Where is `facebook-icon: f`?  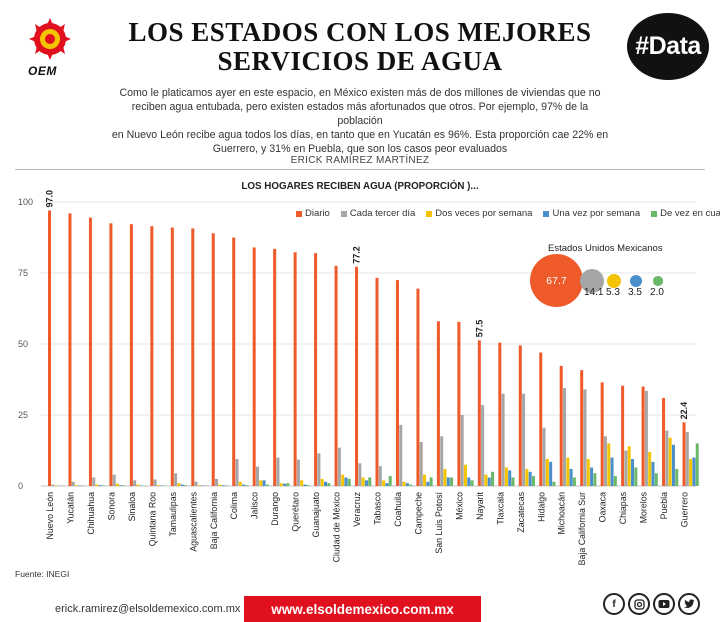
facebook-icon: f is located at coordinates (614, 604).